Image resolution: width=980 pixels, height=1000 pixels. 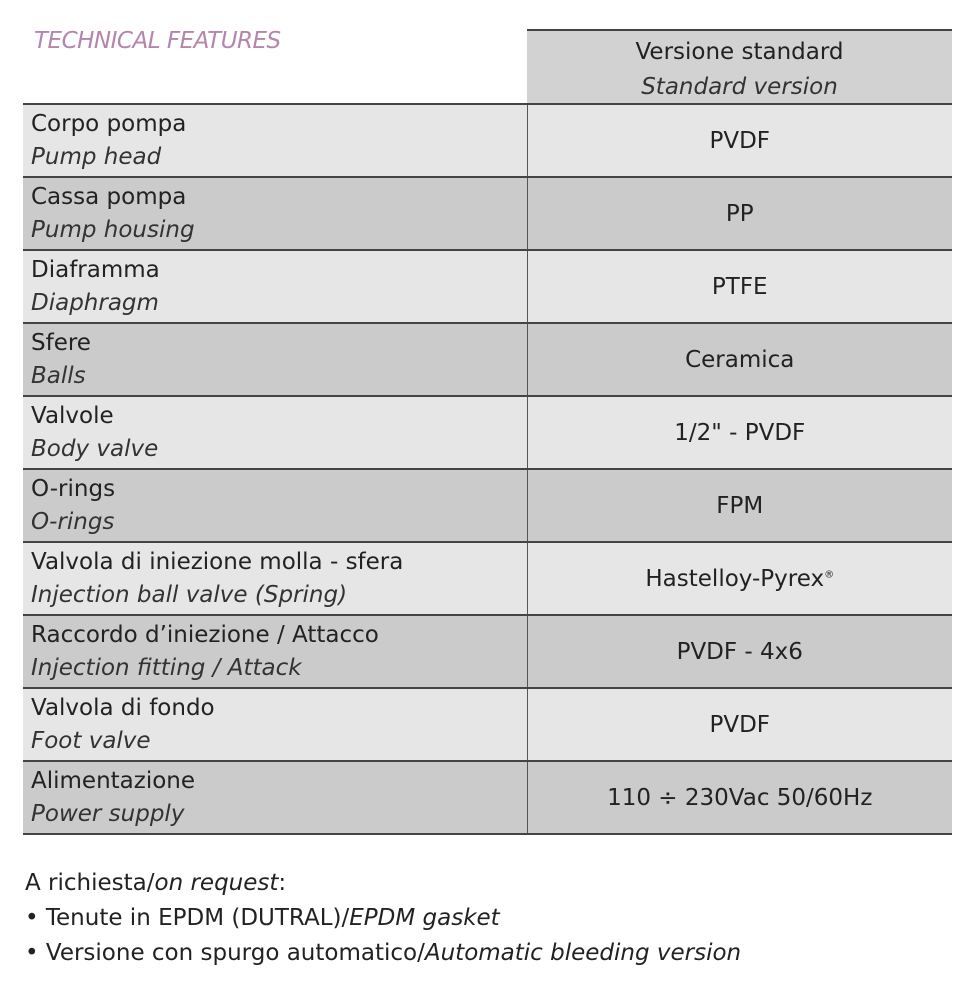 What do you see at coordinates (73, 521) in the screenshot?
I see `feature-label-en: O-rings` at bounding box center [73, 521].